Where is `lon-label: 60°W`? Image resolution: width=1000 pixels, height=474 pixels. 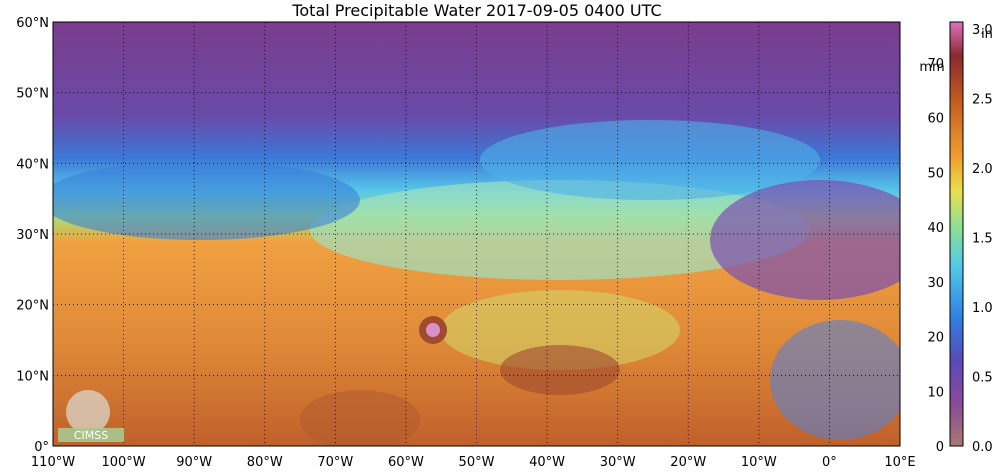 lon-label: 60°W is located at coordinates (406, 462).